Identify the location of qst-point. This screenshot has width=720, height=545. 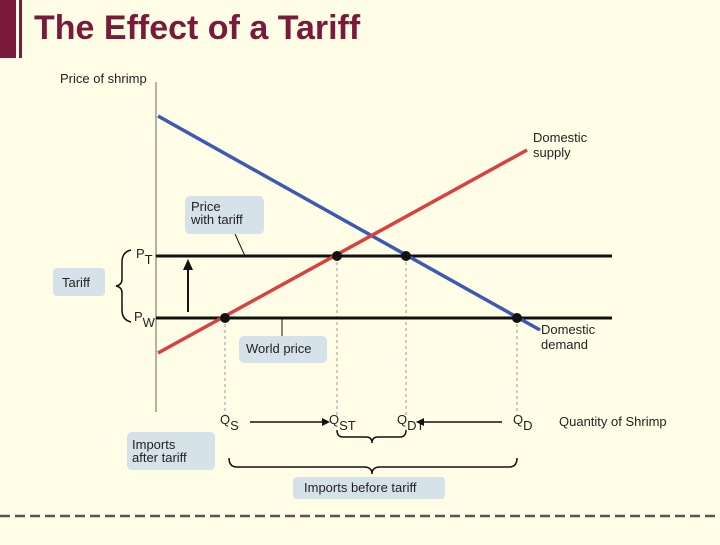
(337, 256).